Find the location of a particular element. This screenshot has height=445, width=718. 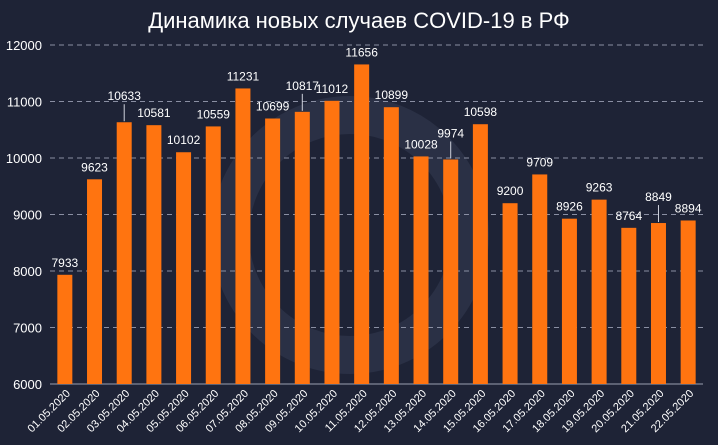

data-label: 10633 is located at coordinates (125, 96).